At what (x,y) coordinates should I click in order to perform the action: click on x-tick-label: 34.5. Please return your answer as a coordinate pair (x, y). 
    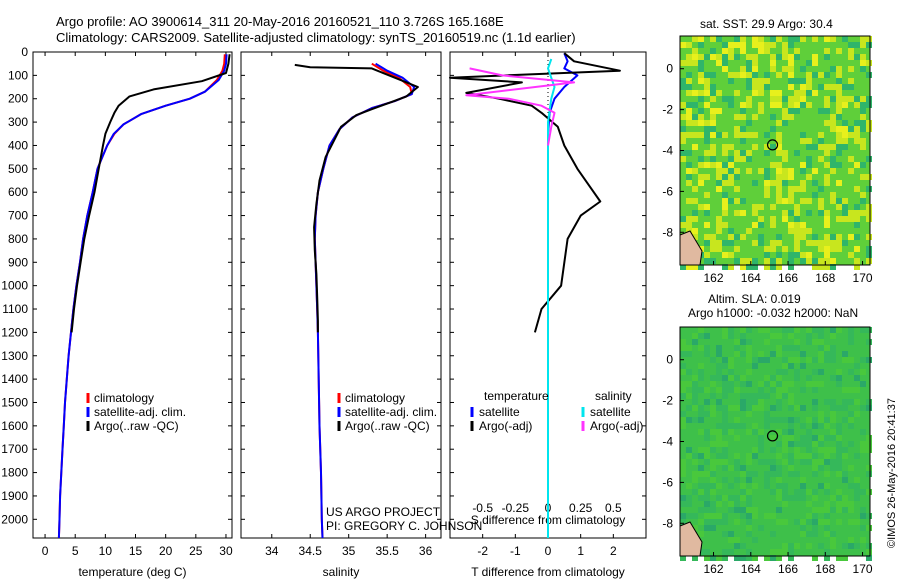
    Looking at the image, I should click on (311, 551).